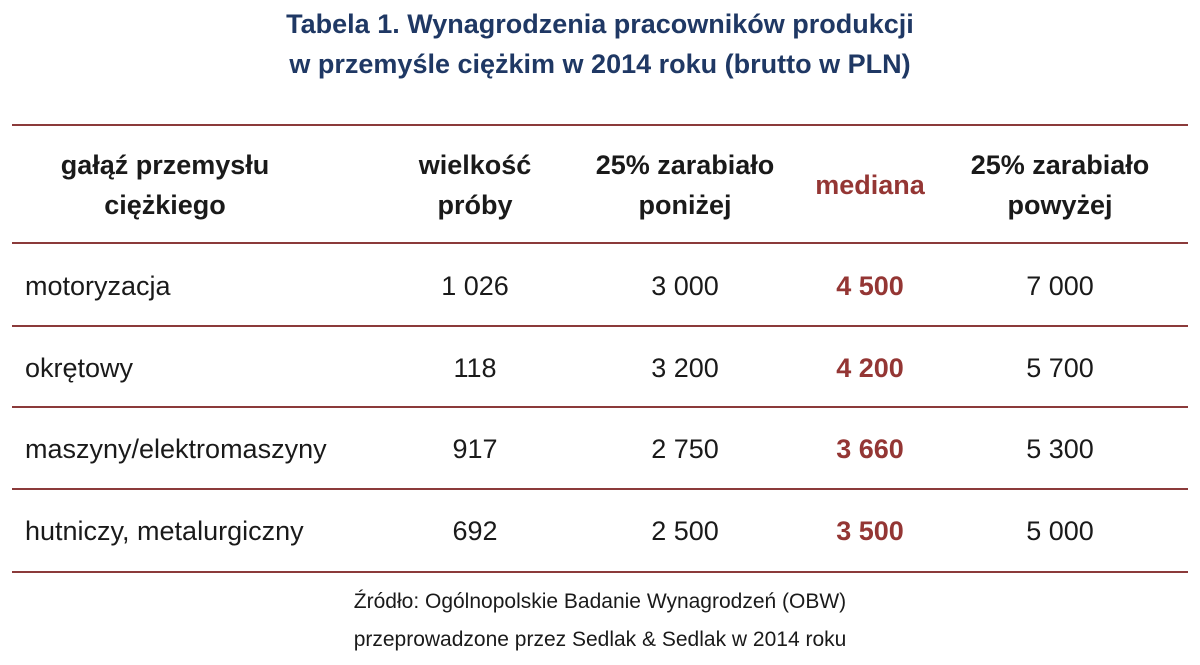 The width and height of the screenshot is (1200, 665). I want to click on header-sample-size-line-2: próby, so click(475, 205).